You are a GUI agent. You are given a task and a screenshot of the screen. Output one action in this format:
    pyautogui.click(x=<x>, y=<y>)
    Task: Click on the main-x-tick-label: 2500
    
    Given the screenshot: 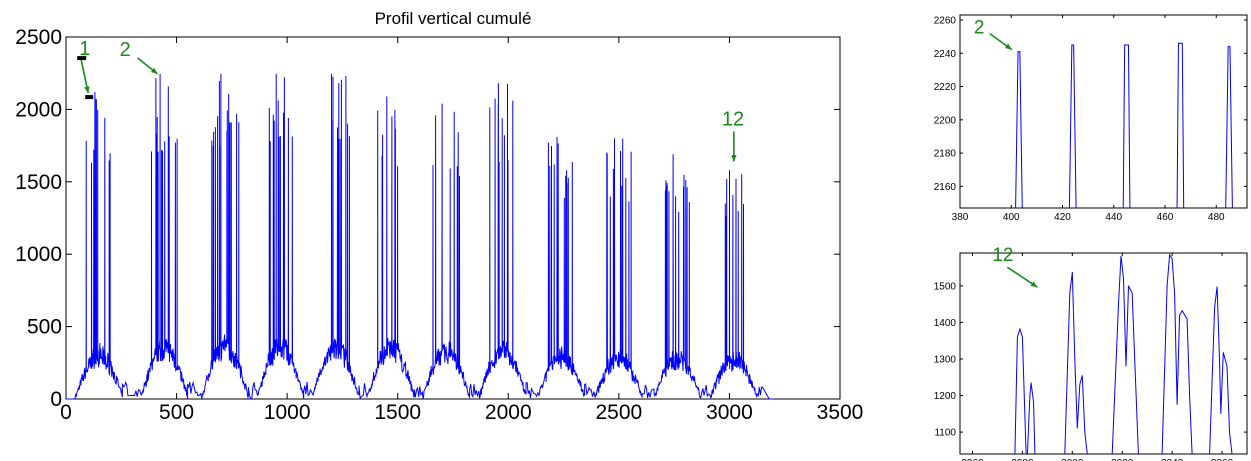 What is the action you would take?
    pyautogui.click(x=618, y=412)
    